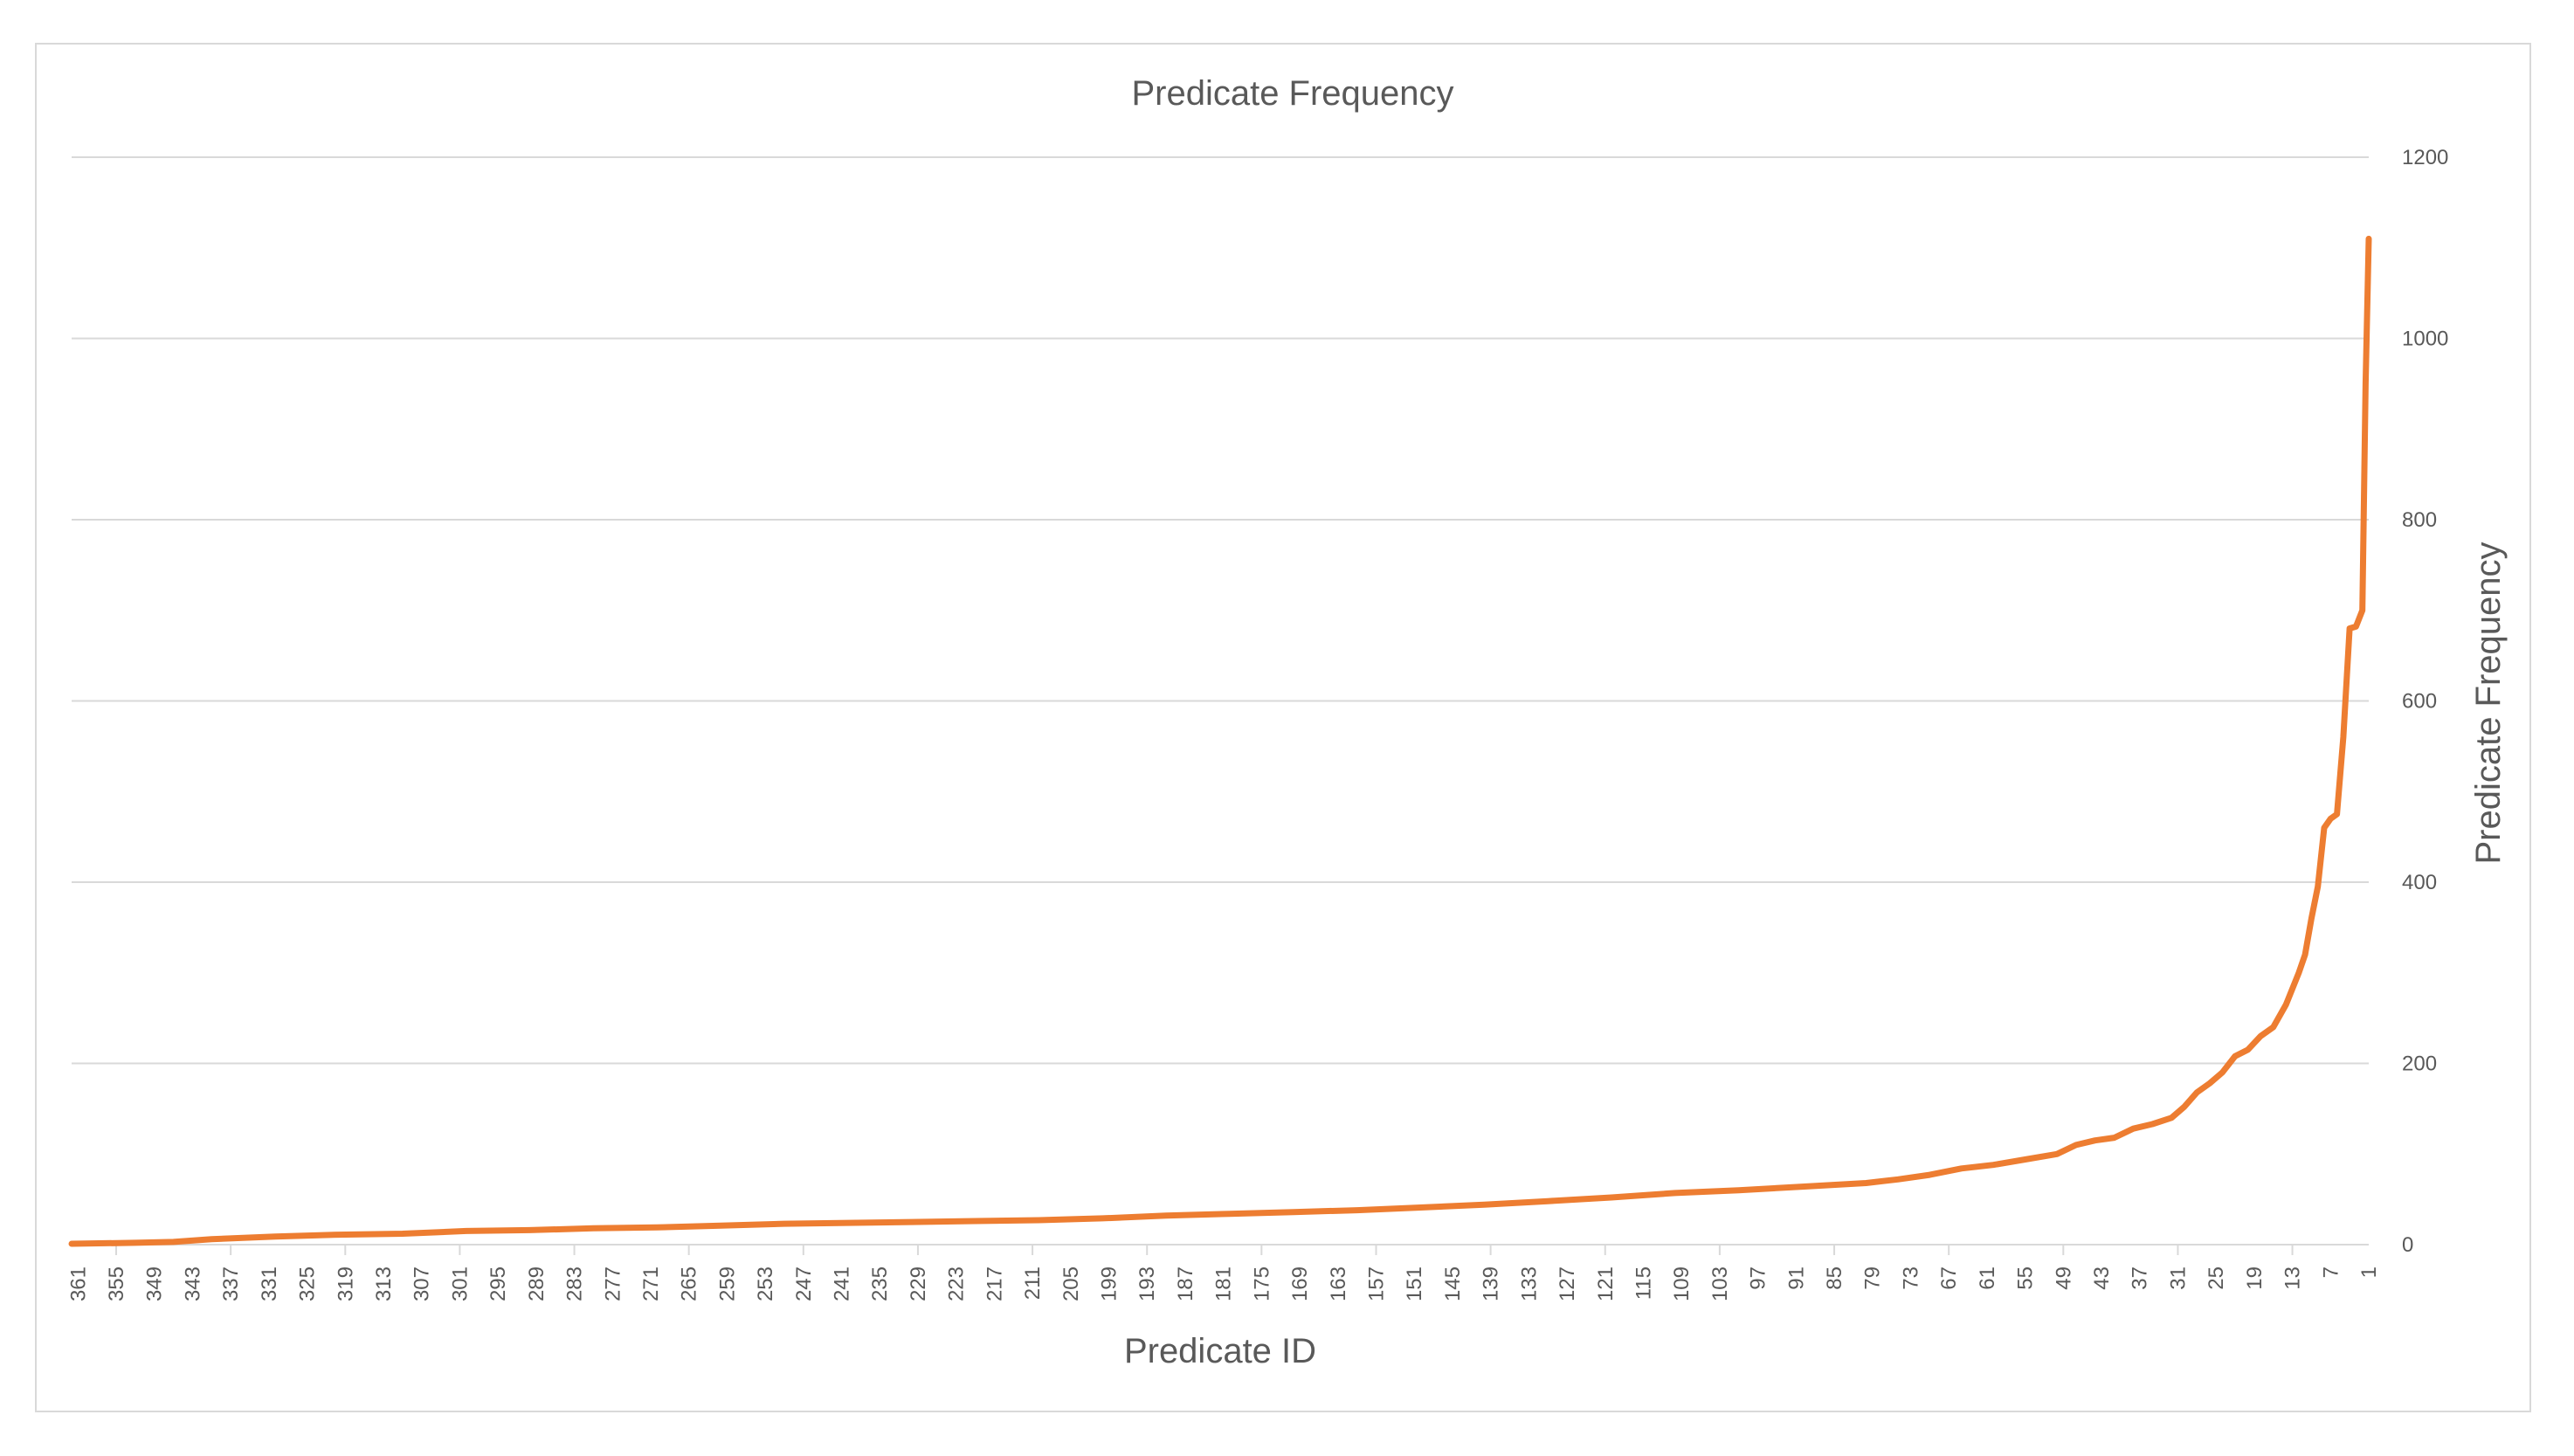  Describe the element at coordinates (2419, 882) in the screenshot. I see `y-tick-label: 400` at that location.